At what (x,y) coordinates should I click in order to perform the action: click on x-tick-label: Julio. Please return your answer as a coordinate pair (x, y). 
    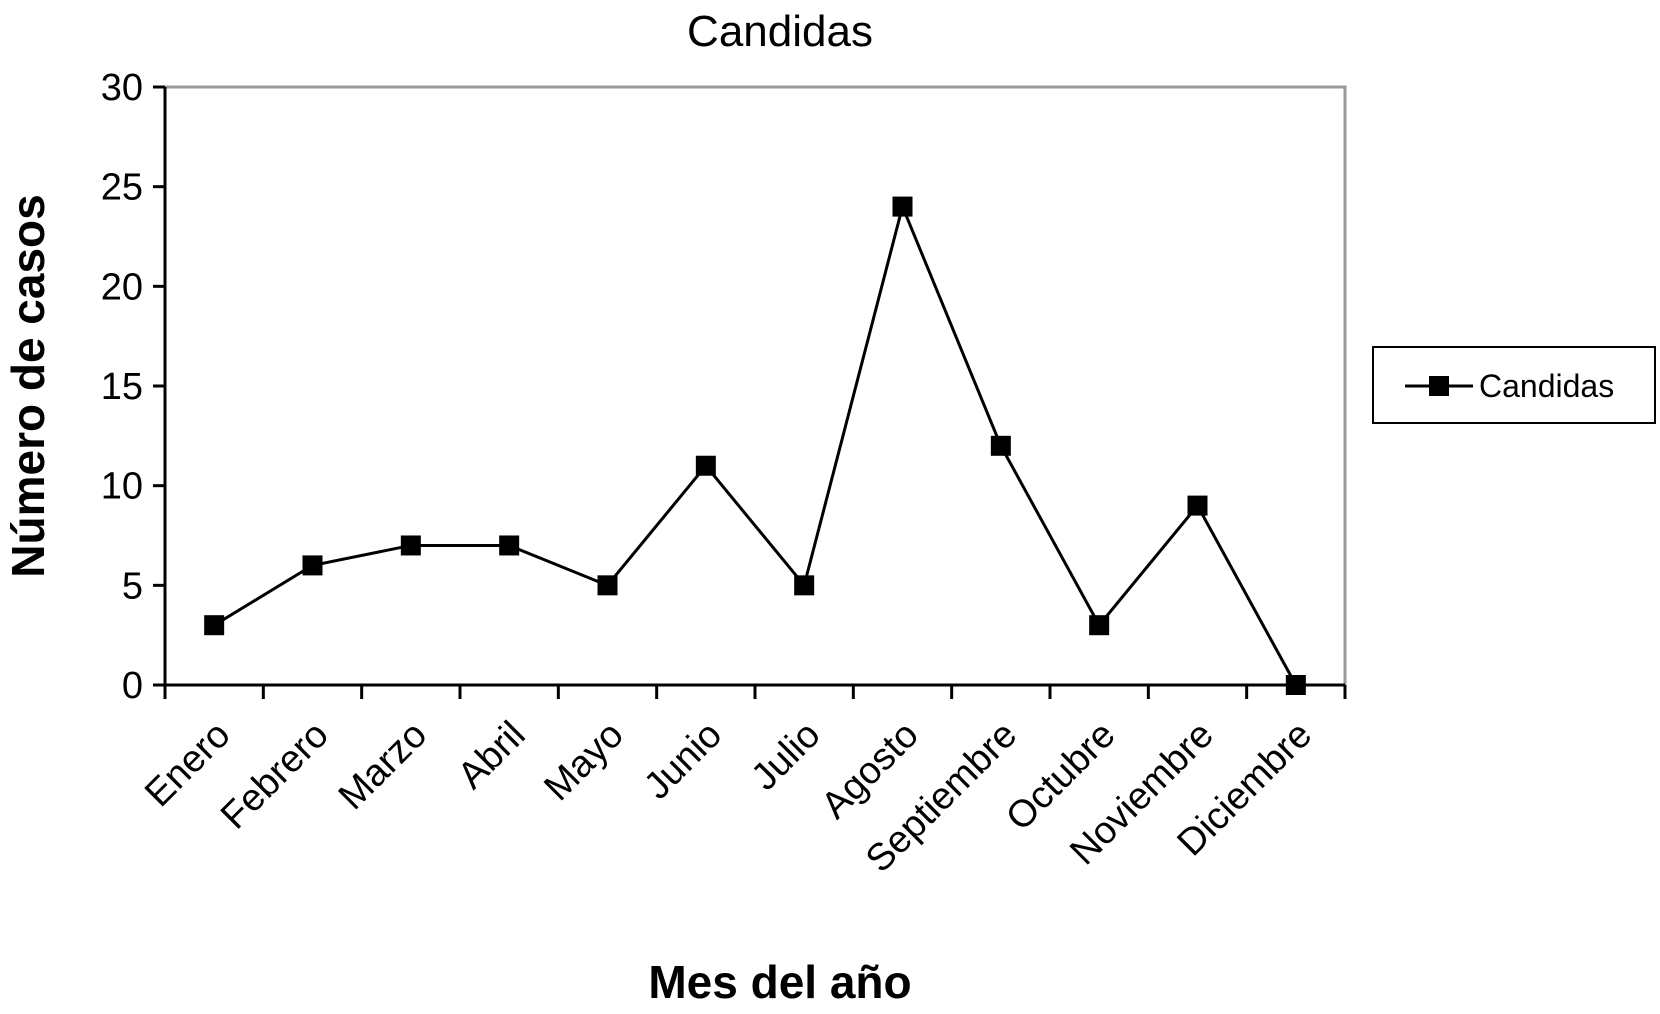
    Looking at the image, I should click on (786, 756).